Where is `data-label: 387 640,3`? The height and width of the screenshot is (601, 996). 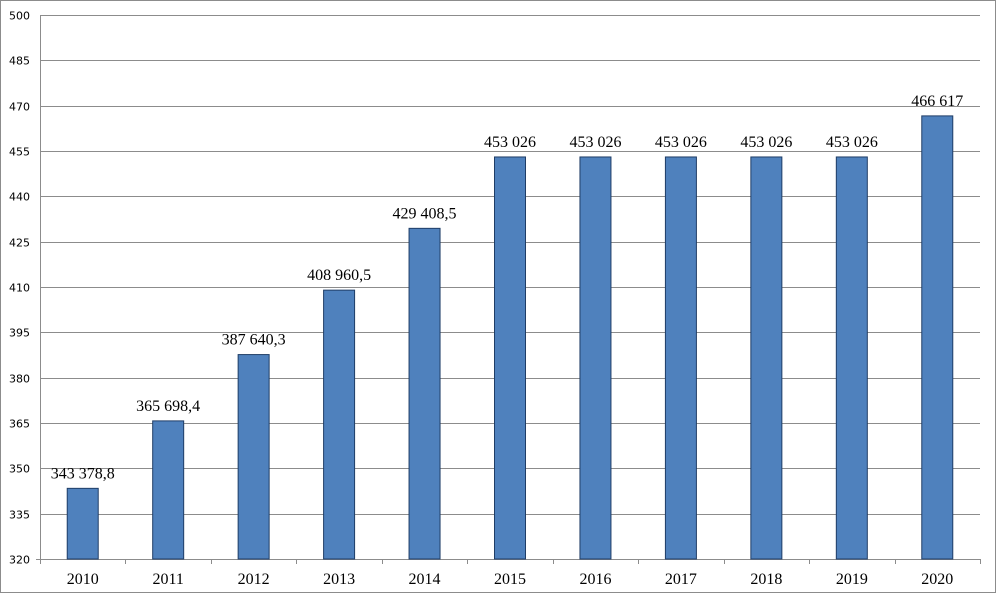
data-label: 387 640,3 is located at coordinates (254, 340).